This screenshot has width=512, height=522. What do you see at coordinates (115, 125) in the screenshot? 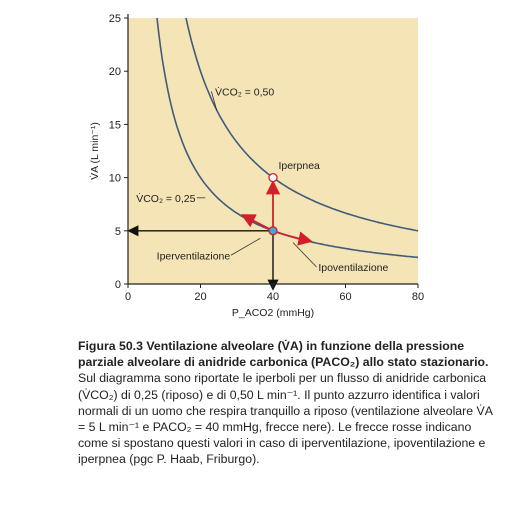
I see `y-tick-label: 15` at bounding box center [115, 125].